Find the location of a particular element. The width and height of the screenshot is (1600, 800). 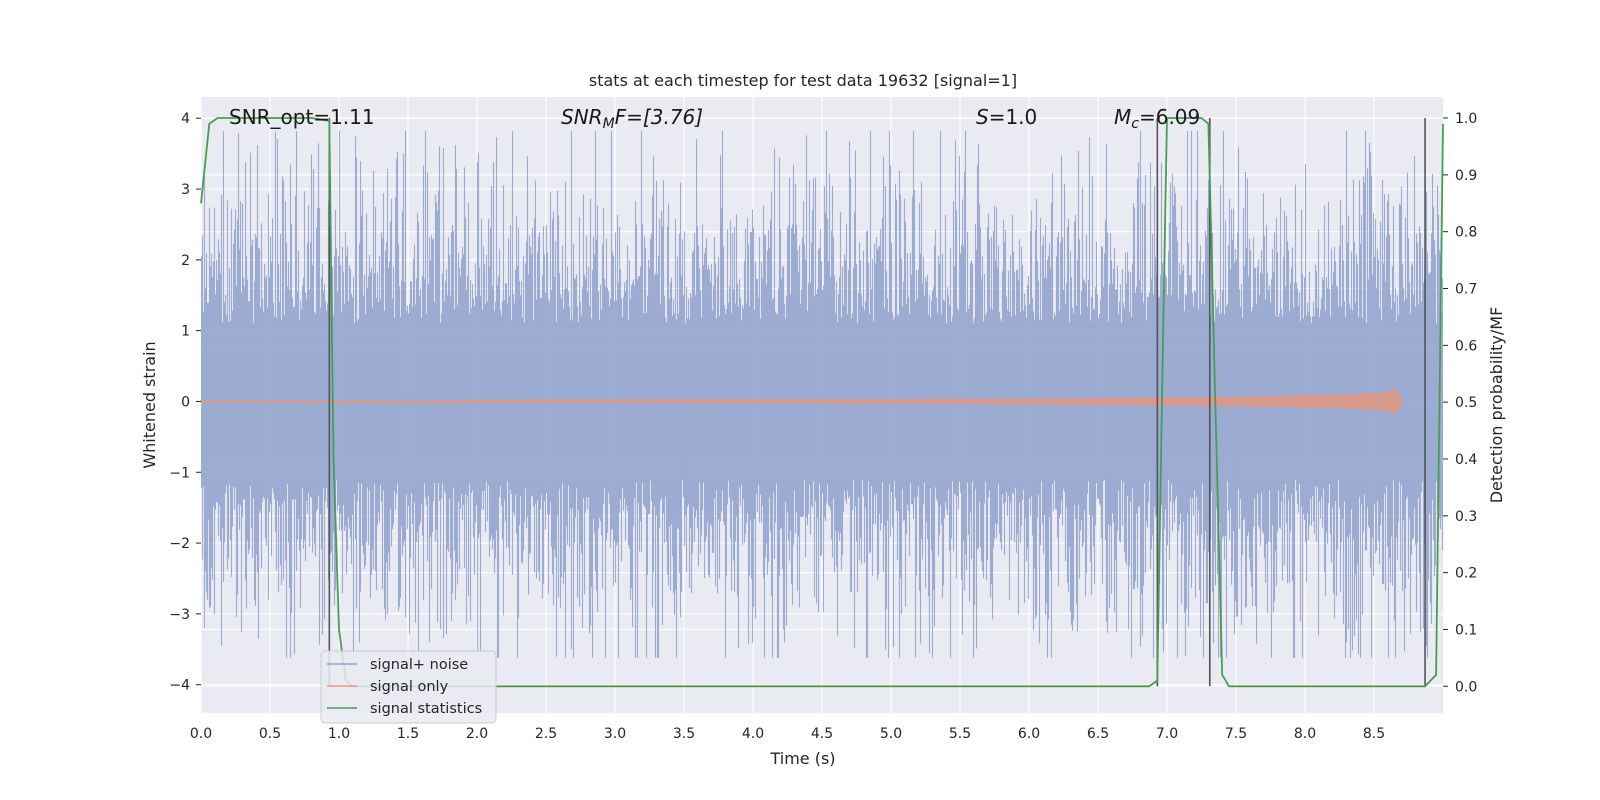

x-tick-label: 7.5 is located at coordinates (1236, 734).